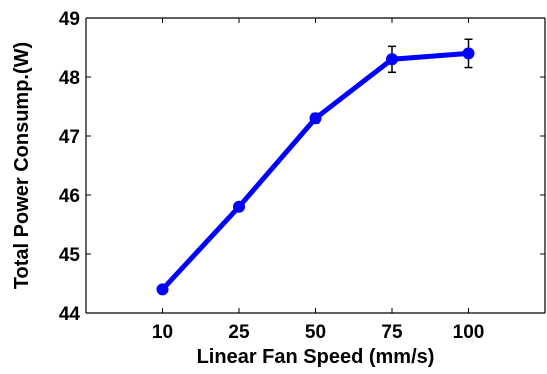  I want to click on y-tick-label: 45, so click(70, 255).